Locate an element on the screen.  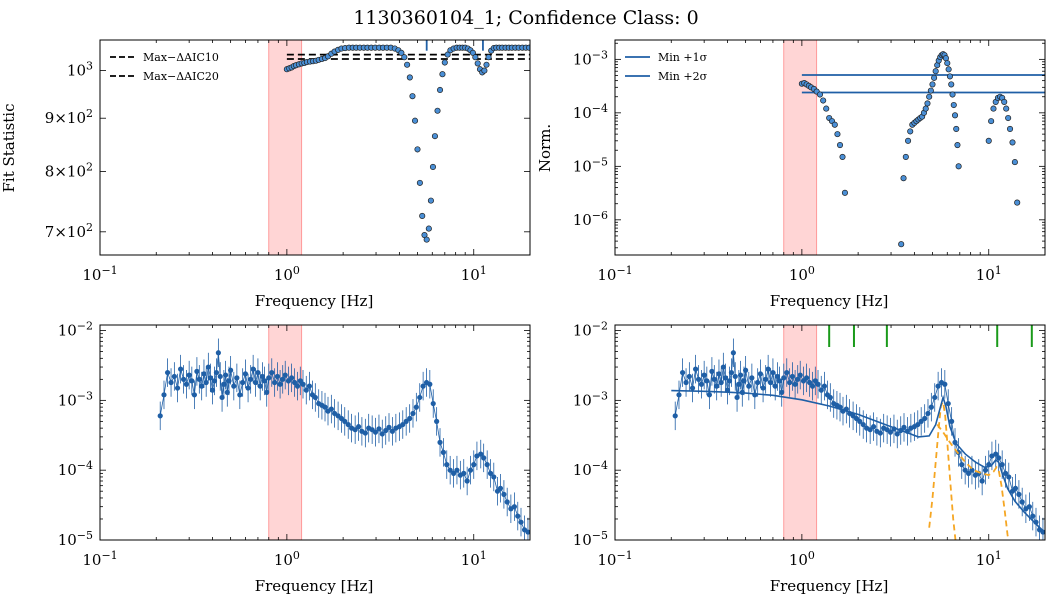
legend-label: Max−ΔAIC20 is located at coordinates (181, 76).